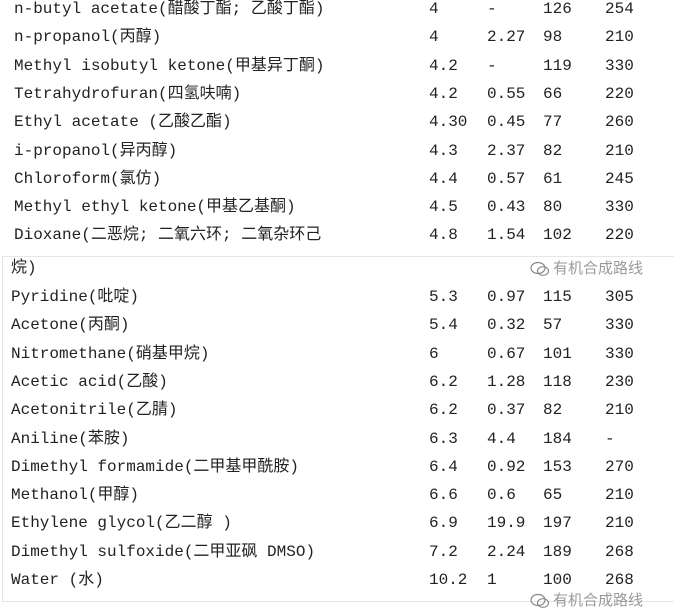  Describe the element at coordinates (506, 551) in the screenshot. I see `viscosity: 2.24` at that location.